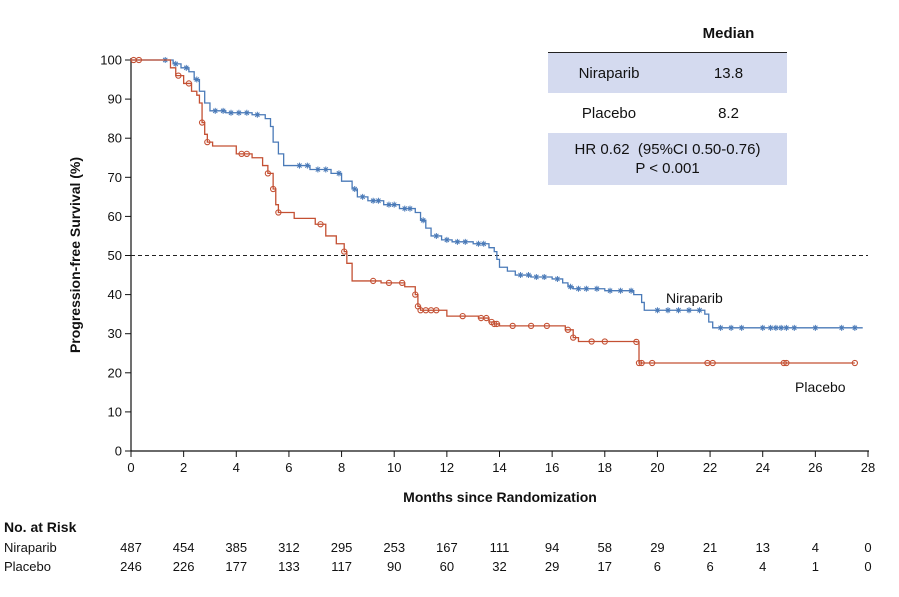 Image resolution: width=899 pixels, height=597 pixels. What do you see at coordinates (111, 60) in the screenshot?
I see `y-tick-label: 100` at bounding box center [111, 60].